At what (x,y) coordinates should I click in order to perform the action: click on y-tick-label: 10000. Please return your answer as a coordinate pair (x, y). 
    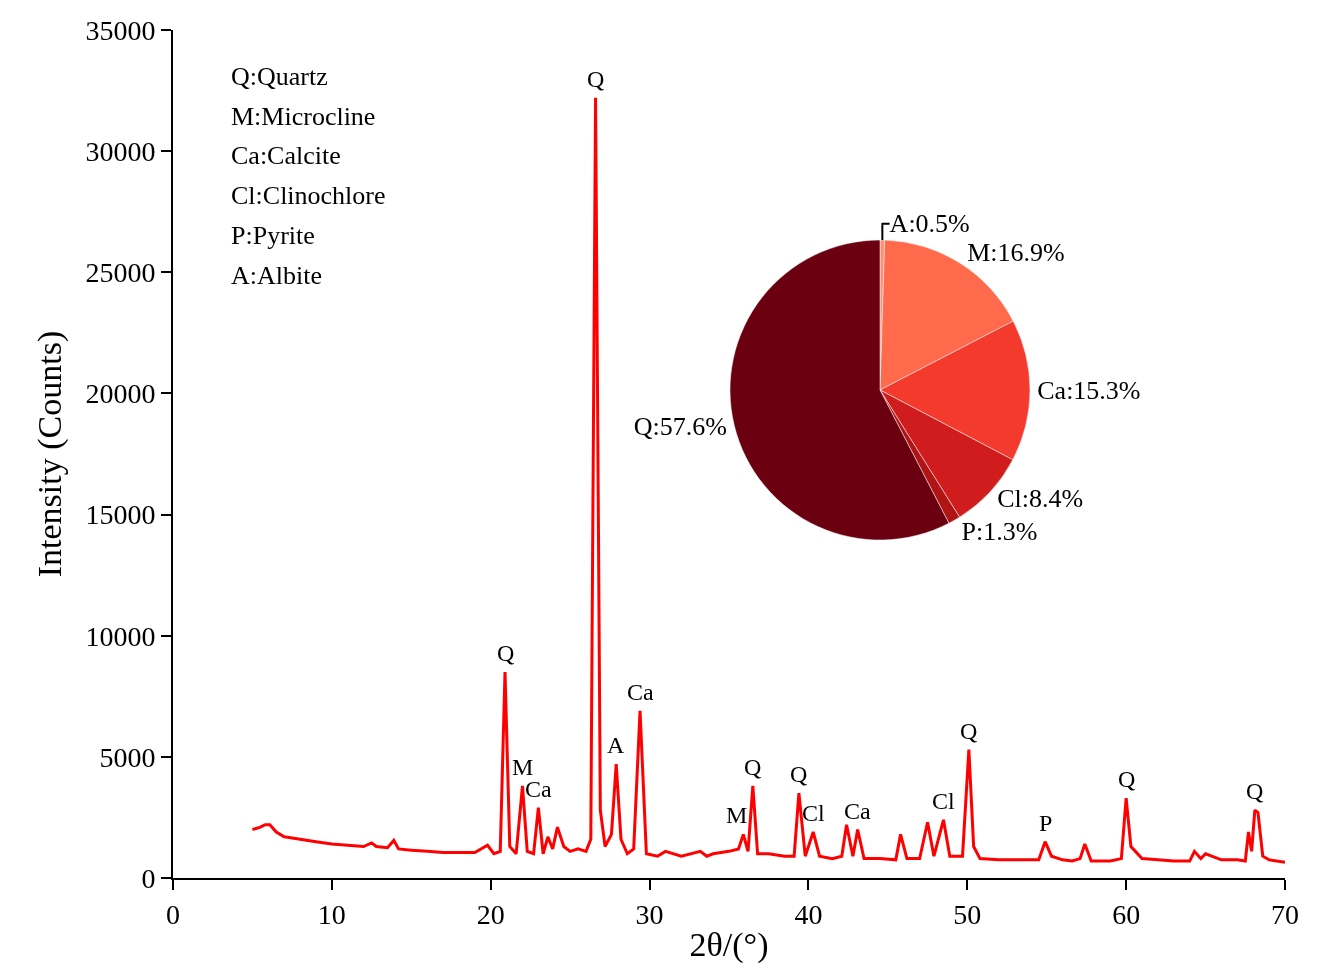
    Looking at the image, I should click on (120, 636).